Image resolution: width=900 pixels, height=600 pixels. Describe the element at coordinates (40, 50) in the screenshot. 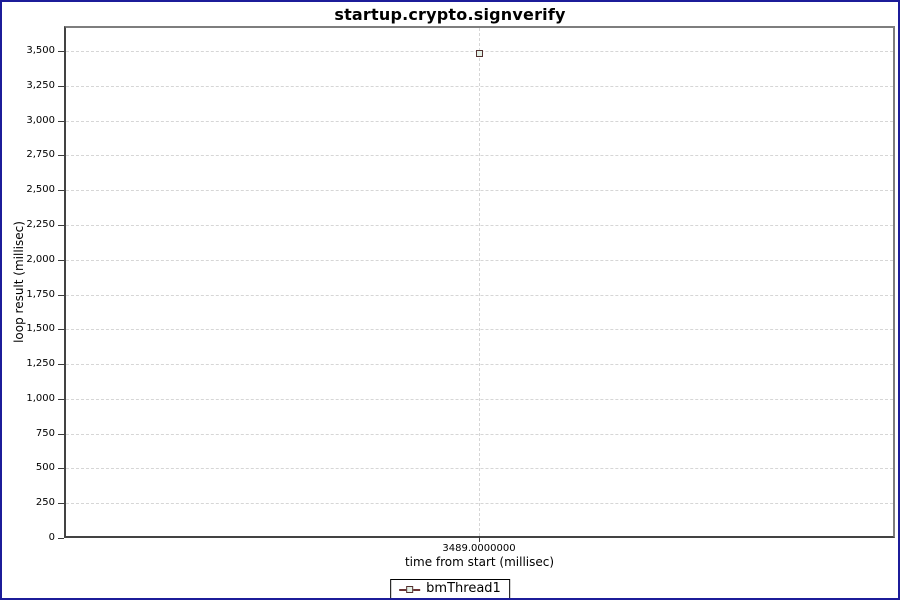

I see `y-tick-label: 3,500` at that location.